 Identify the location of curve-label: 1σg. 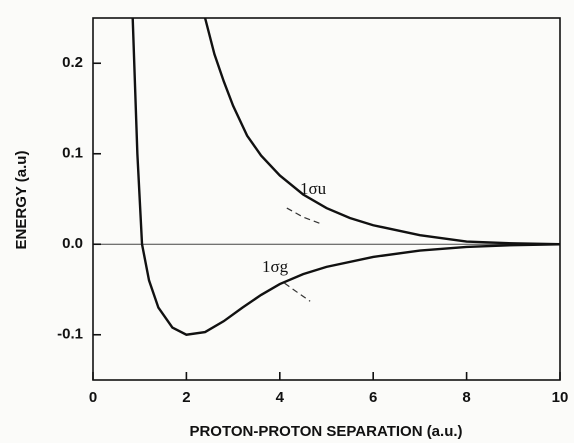
(275, 266).